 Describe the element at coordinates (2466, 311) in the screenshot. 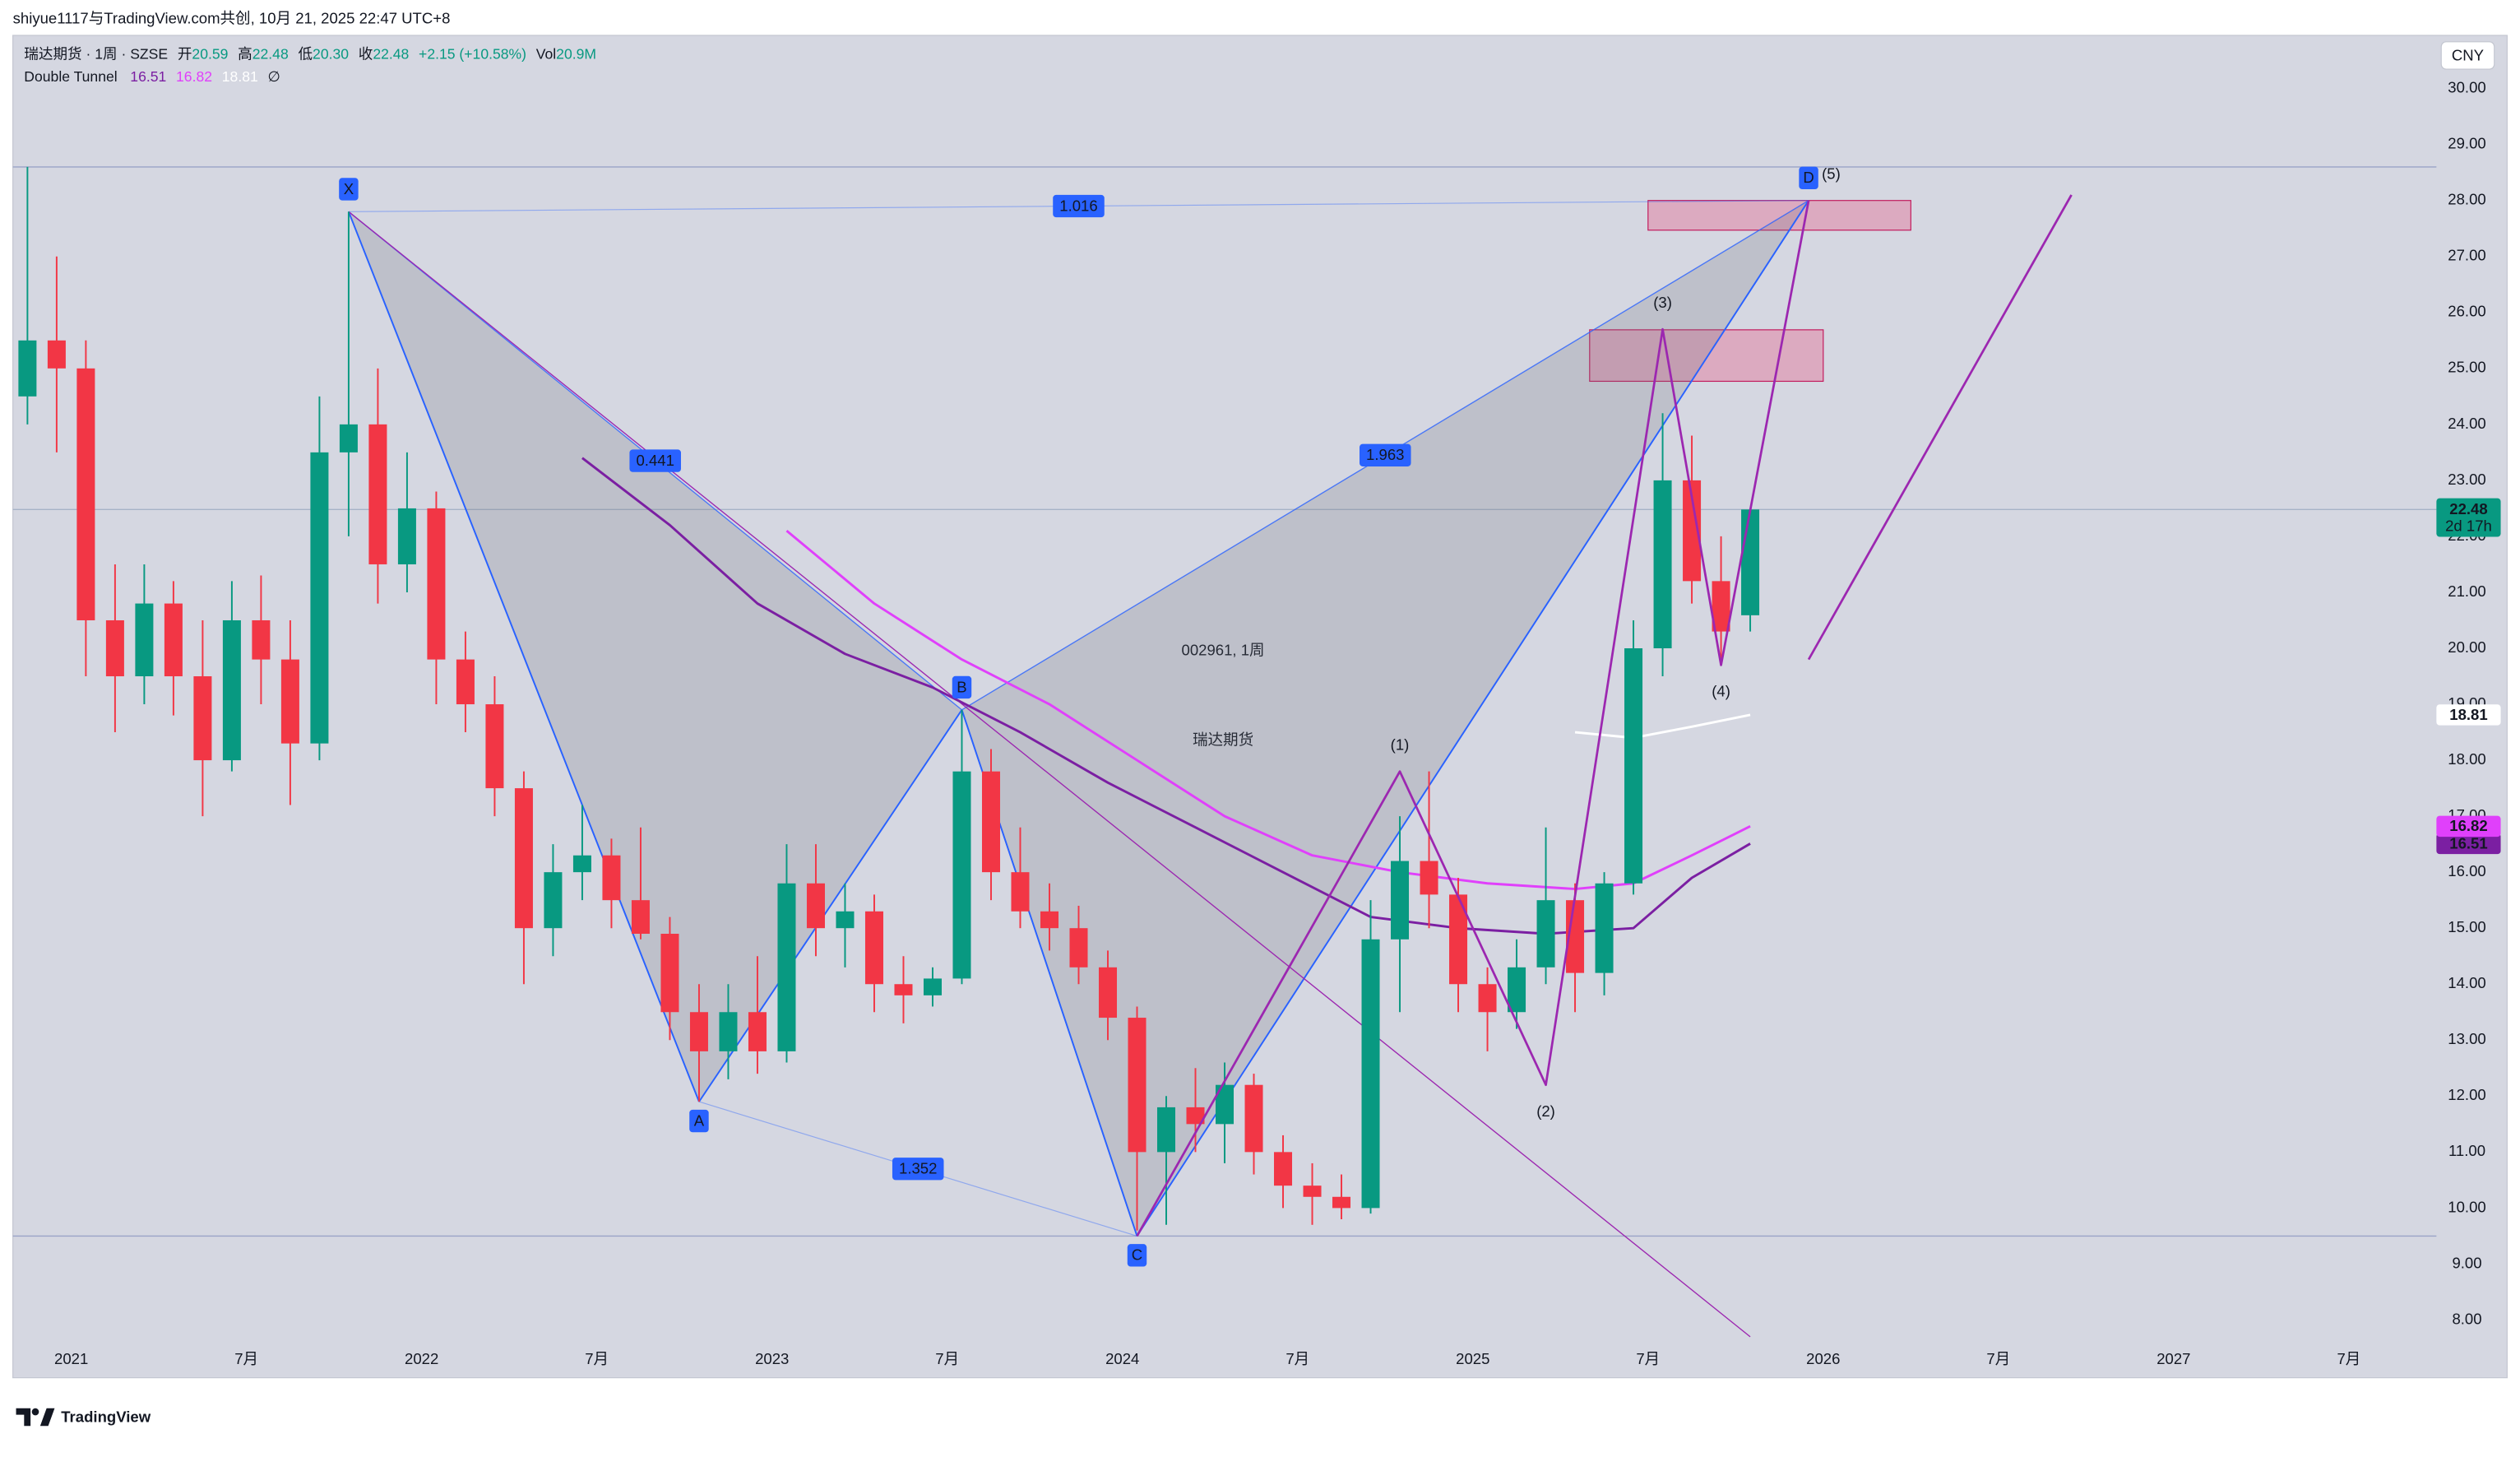

I see `y-tick-label: 26.00` at that location.